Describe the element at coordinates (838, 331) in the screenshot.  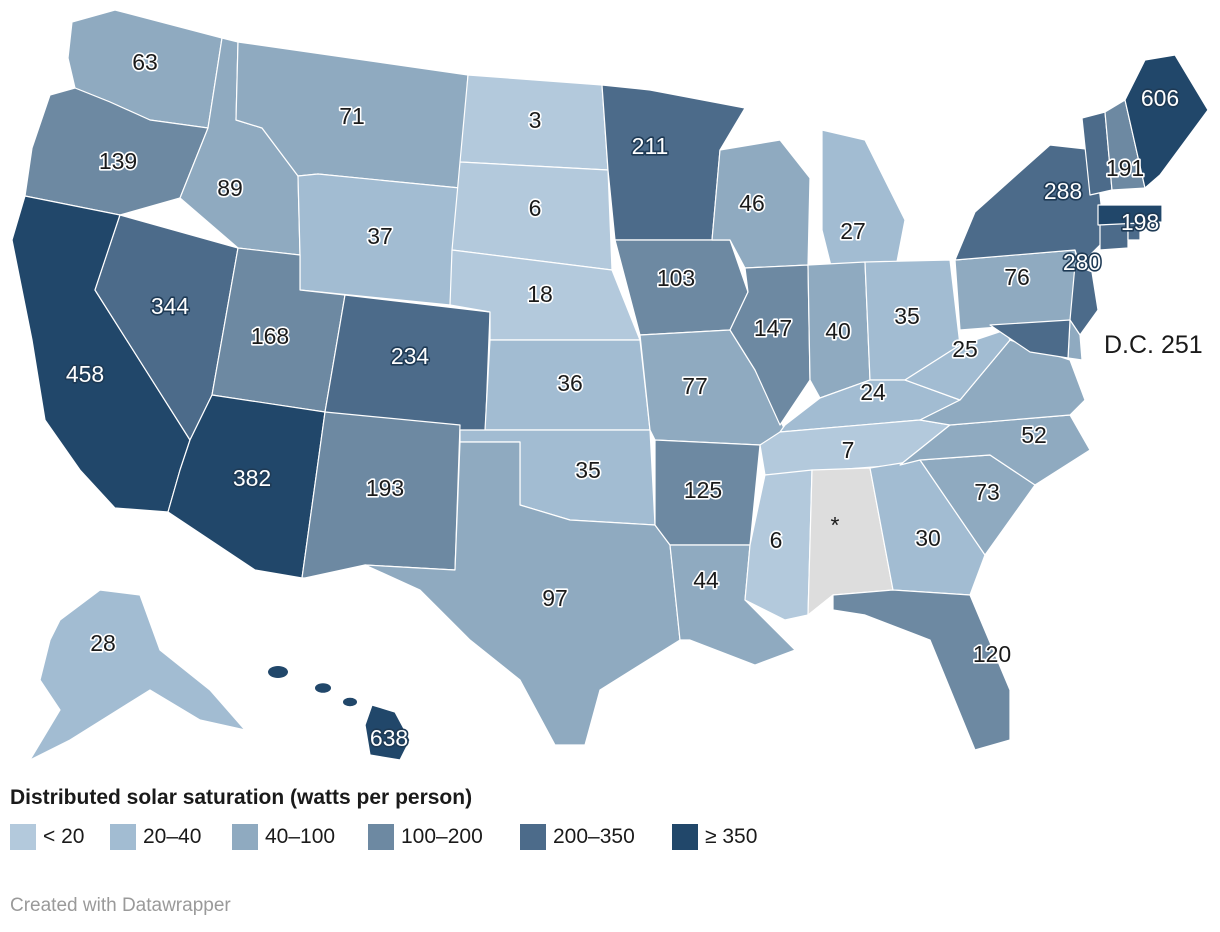
I see `state-value-in: 40` at that location.